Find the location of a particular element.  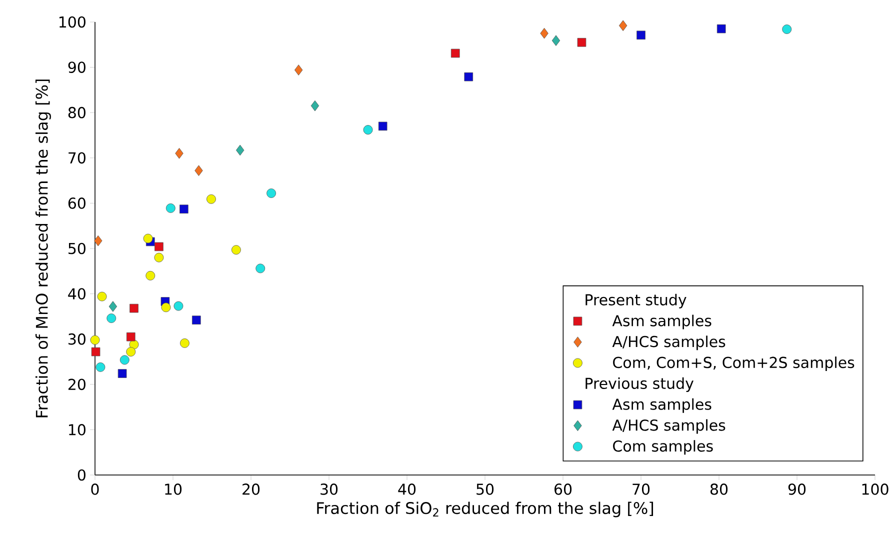

x-tick-label: 20 is located at coordinates (251, 489).